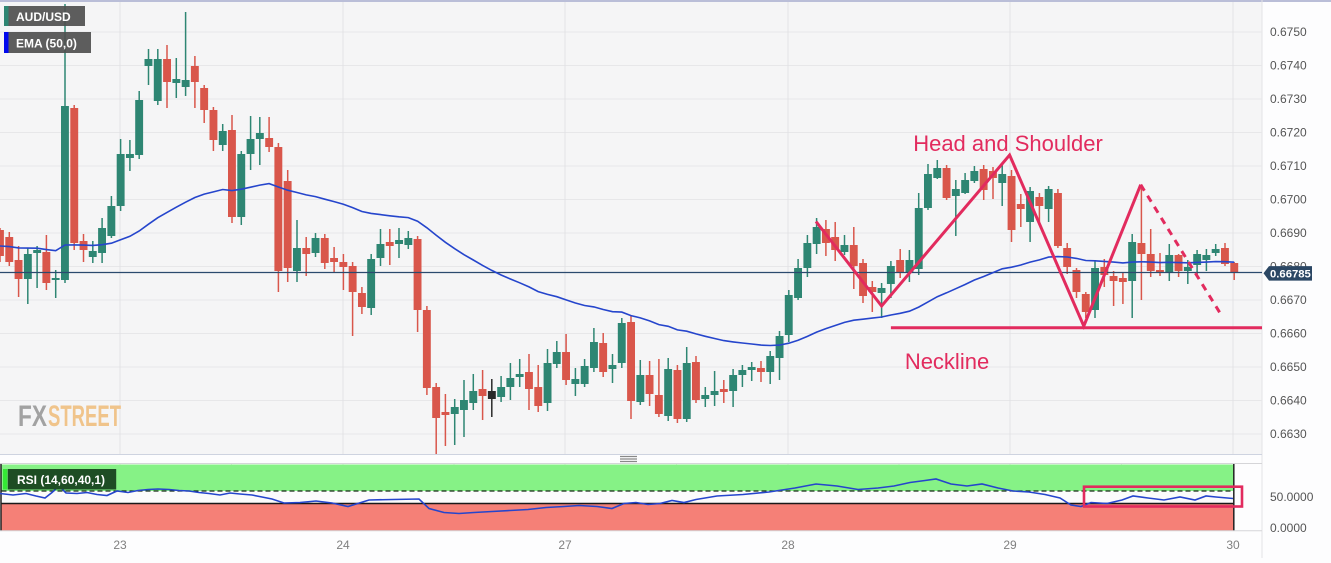 The image size is (1331, 563). What do you see at coordinates (32, 416) in the screenshot?
I see `svg-text: FX` at bounding box center [32, 416].